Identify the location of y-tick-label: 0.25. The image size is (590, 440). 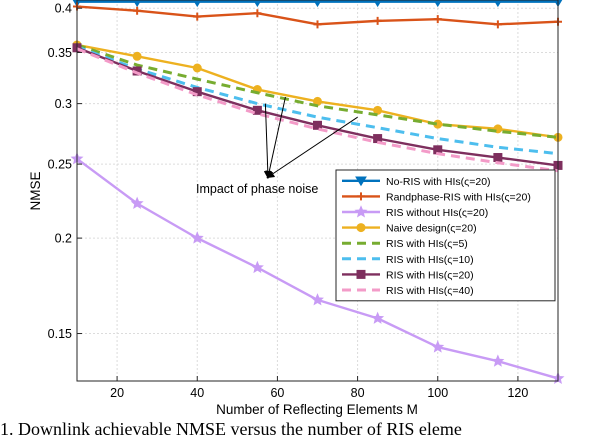
(60, 165).